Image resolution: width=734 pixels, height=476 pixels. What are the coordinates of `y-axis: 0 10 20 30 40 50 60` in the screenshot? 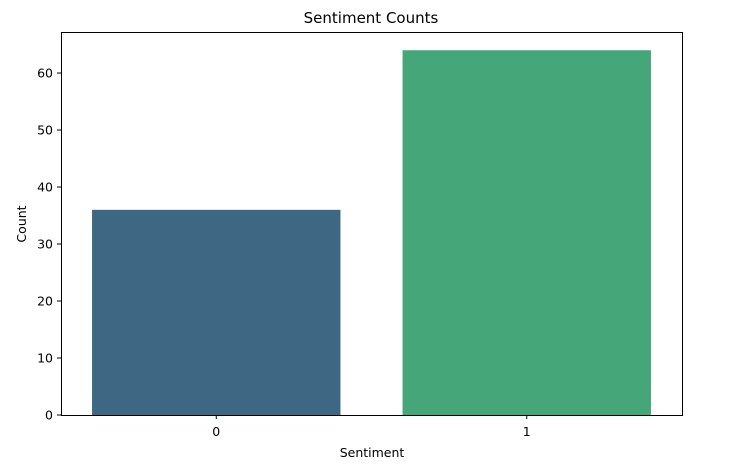 It's located at (49, 244).